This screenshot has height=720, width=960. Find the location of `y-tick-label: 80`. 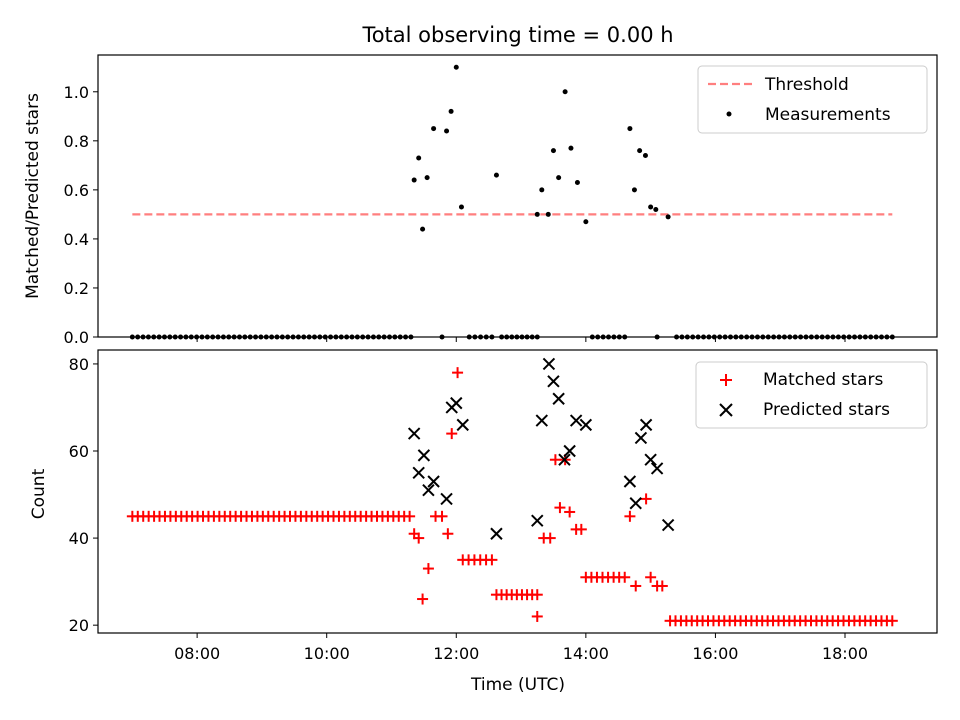

y-tick-label: 80 is located at coordinates (79, 364).